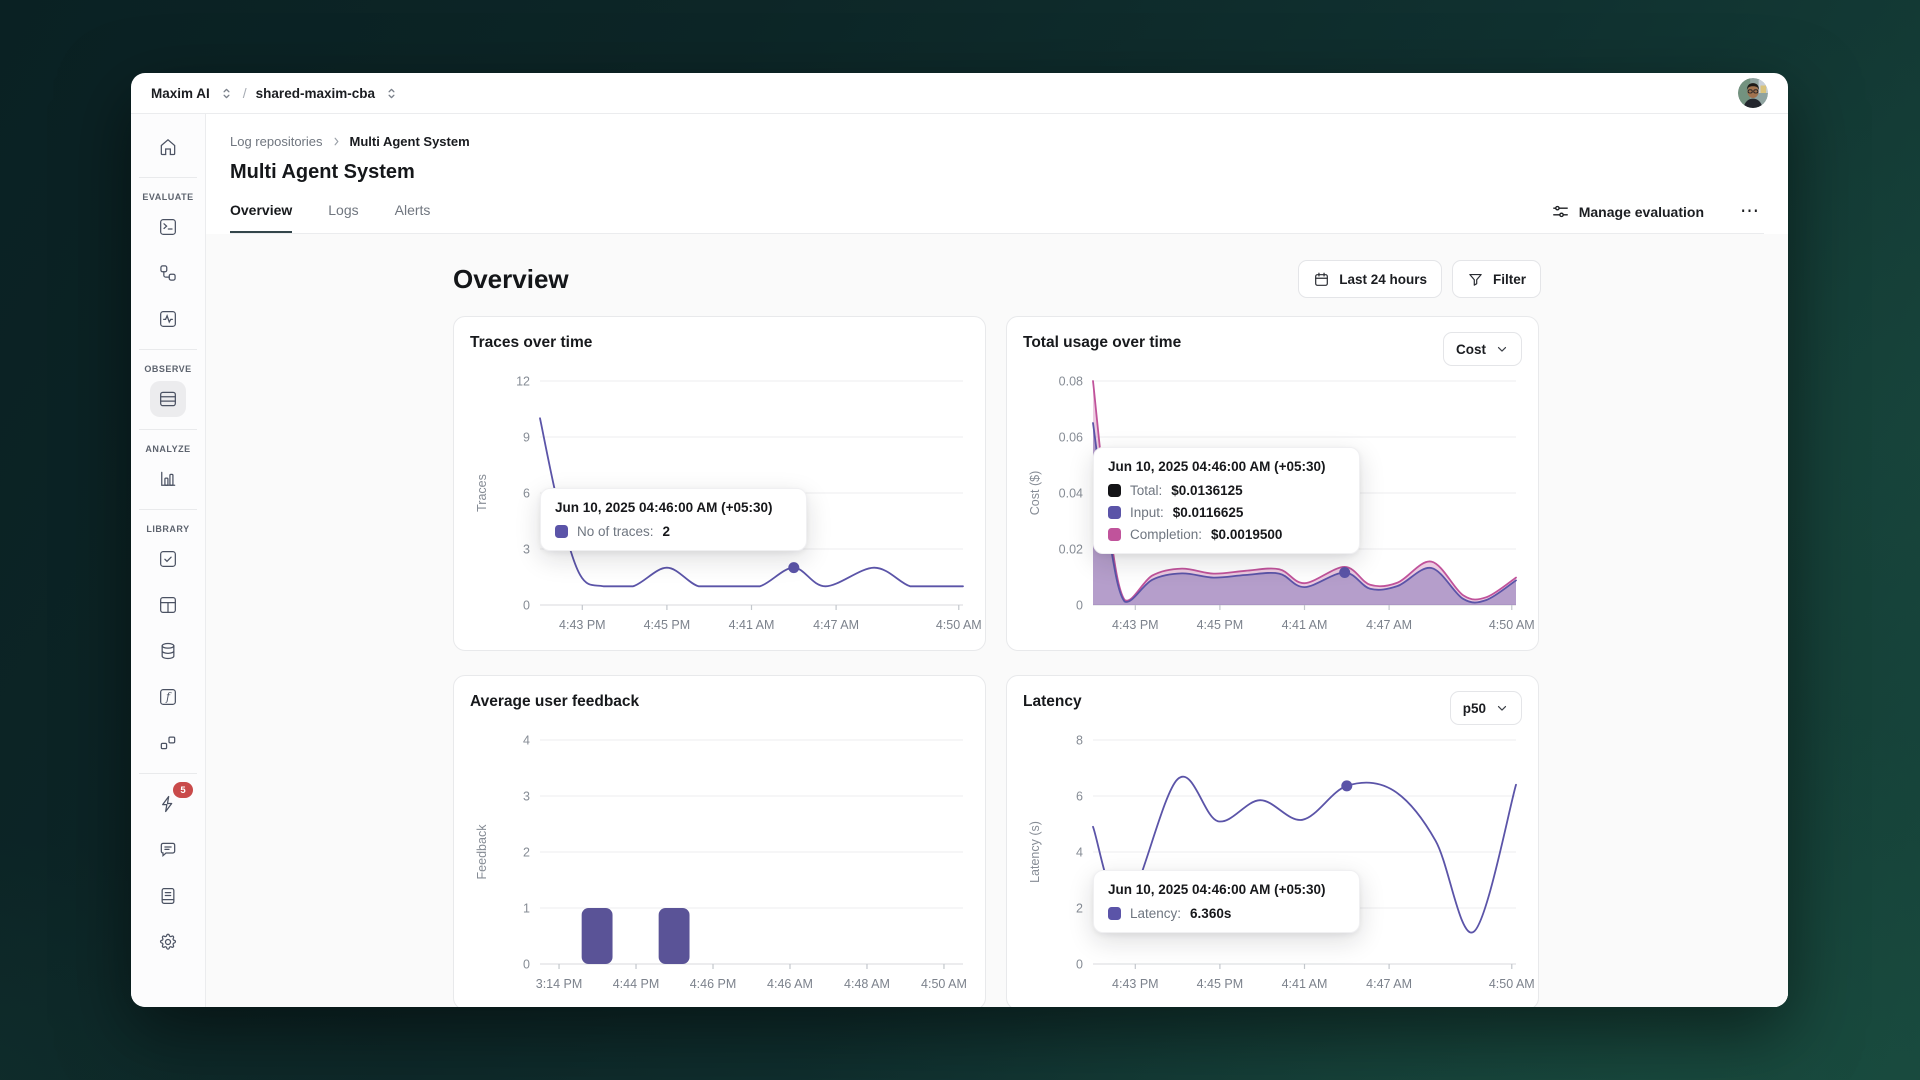 This screenshot has width=1920, height=1080. Describe the element at coordinates (168, 559) in the screenshot. I see `sidebar-item-check-square` at that location.